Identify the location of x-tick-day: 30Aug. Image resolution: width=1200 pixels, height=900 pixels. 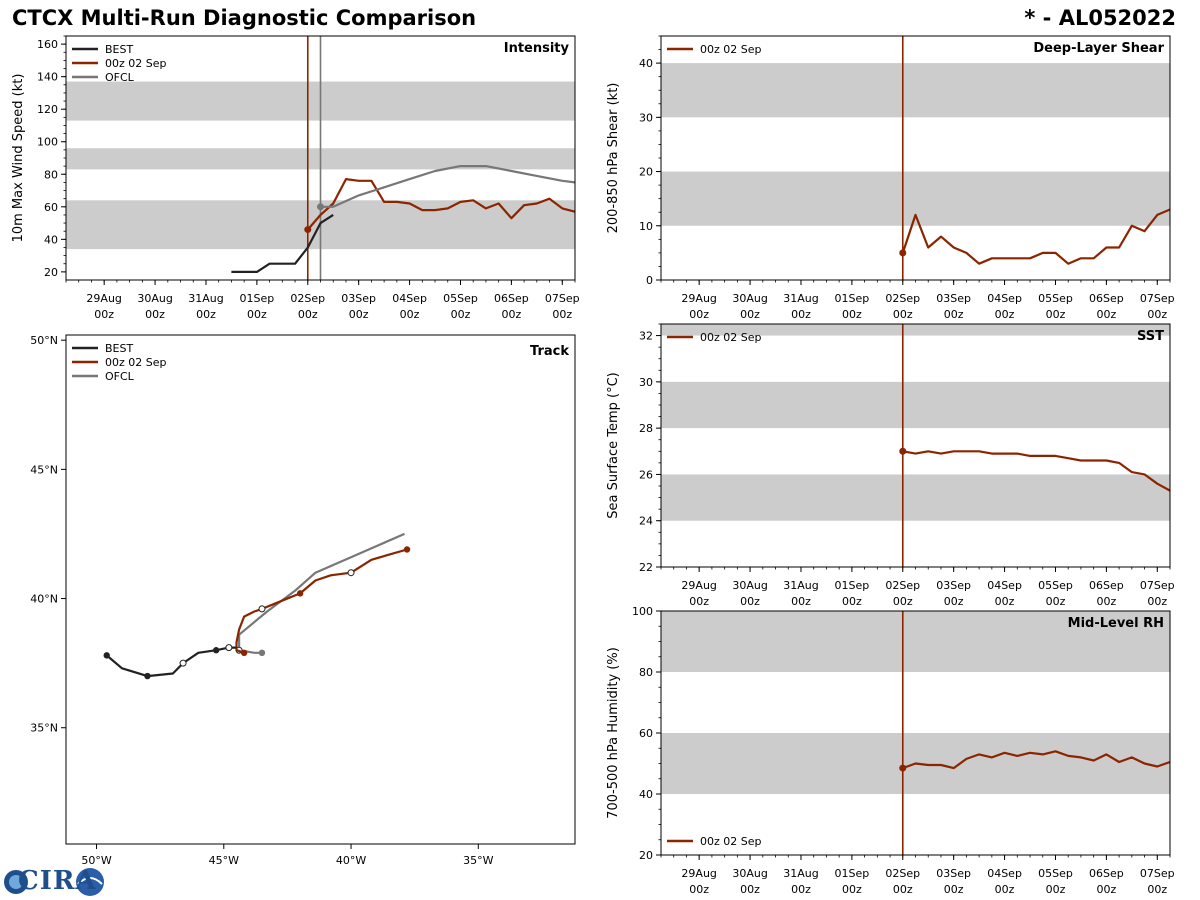
(749, 873).